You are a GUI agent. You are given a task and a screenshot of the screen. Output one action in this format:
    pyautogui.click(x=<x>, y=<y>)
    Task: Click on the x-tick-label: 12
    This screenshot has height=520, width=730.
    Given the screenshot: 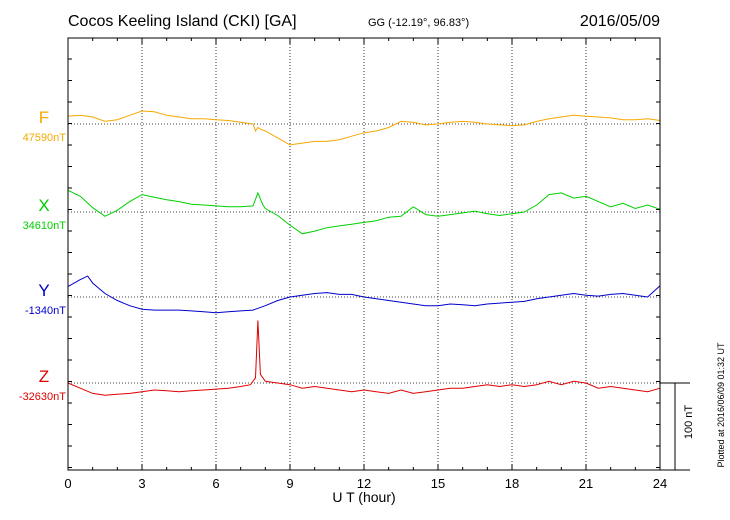 What is the action you would take?
    pyautogui.click(x=364, y=483)
    